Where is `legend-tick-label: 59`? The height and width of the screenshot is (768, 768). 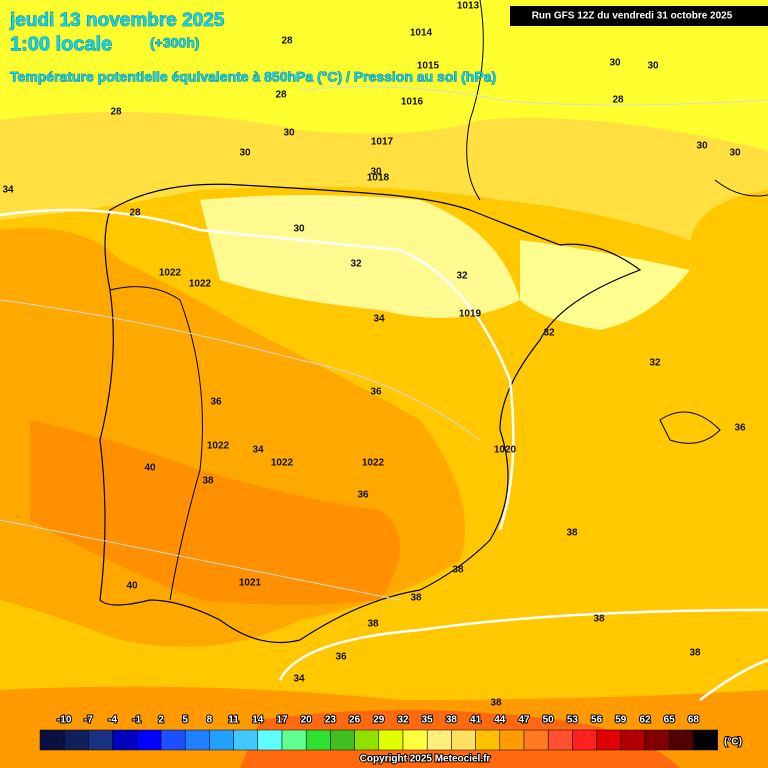 legend-tick-label: 59 is located at coordinates (621, 720).